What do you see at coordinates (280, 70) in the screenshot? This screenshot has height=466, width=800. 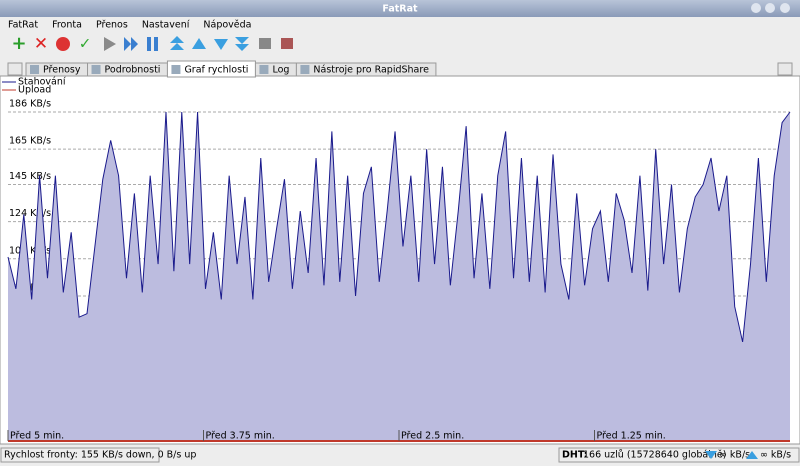 I see `tab-label: Log` at bounding box center [280, 70].